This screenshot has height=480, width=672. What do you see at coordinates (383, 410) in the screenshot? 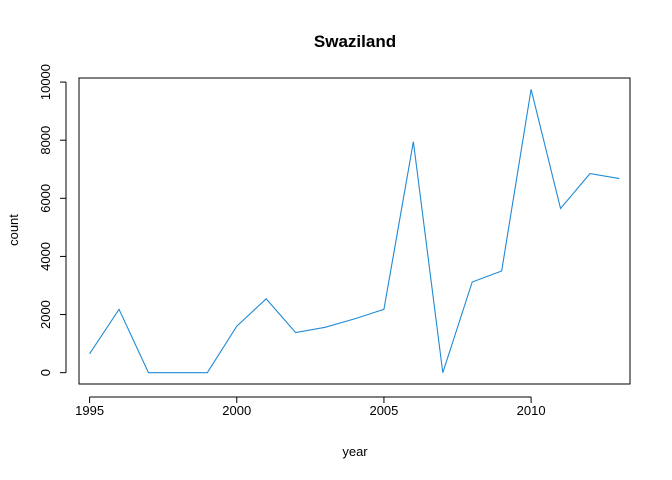
I see `x-tick-label: 2005` at bounding box center [383, 410].